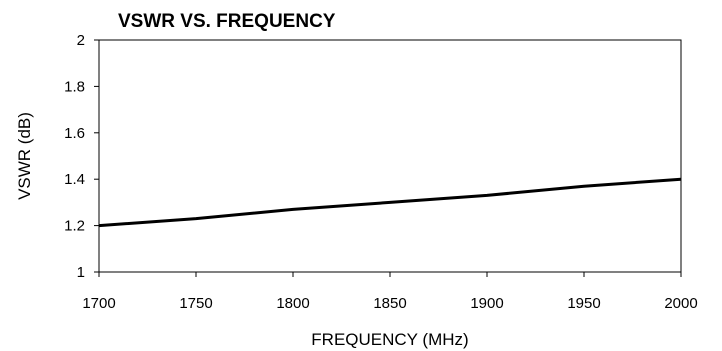 The width and height of the screenshot is (722, 351). What do you see at coordinates (583, 303) in the screenshot?
I see `x-tick-label: 1950` at bounding box center [583, 303].